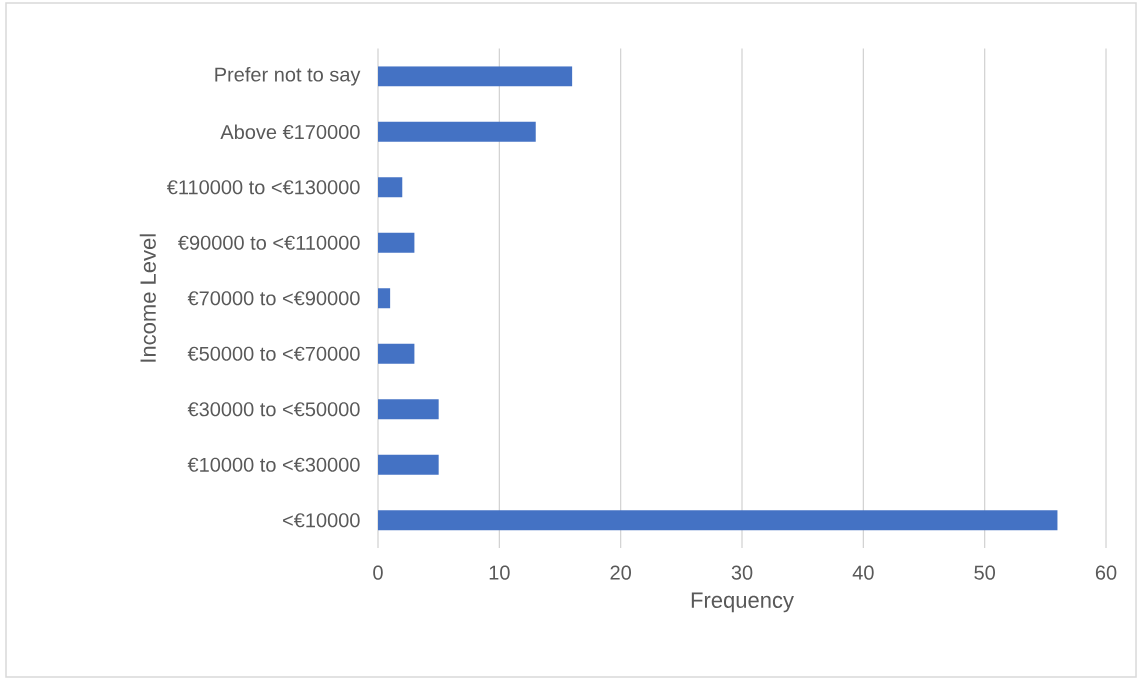  I want to click on x-tick-label: 40, so click(863, 572).